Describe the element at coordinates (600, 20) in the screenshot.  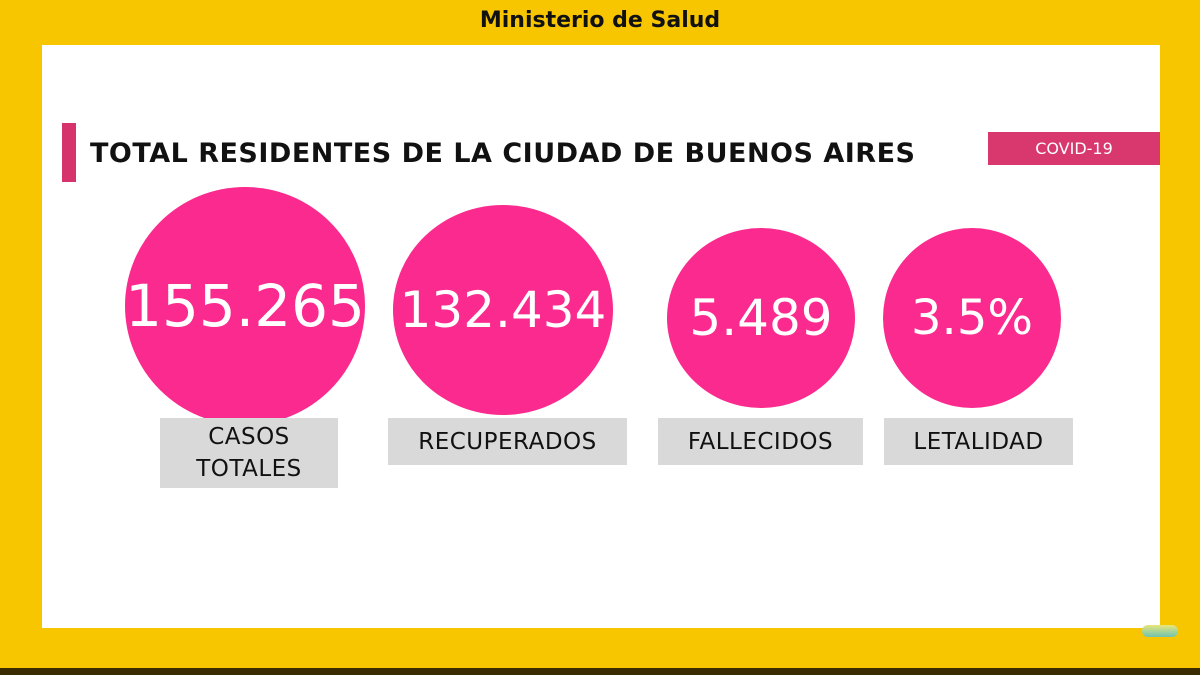
I see `header-title: Ministerio de Salud` at that location.